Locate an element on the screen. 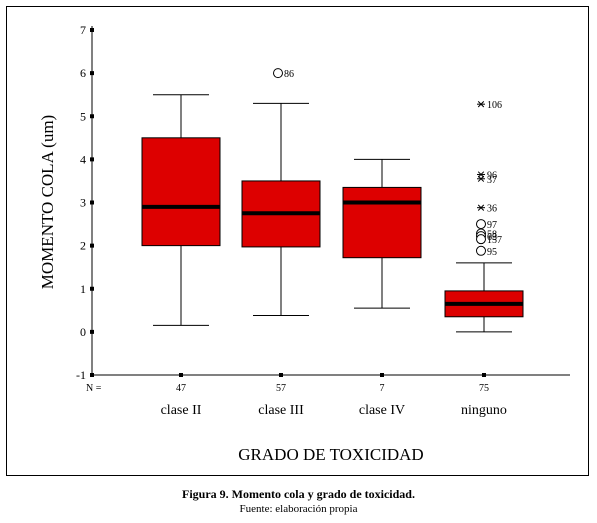  outlier-label: 157 is located at coordinates (494, 240).